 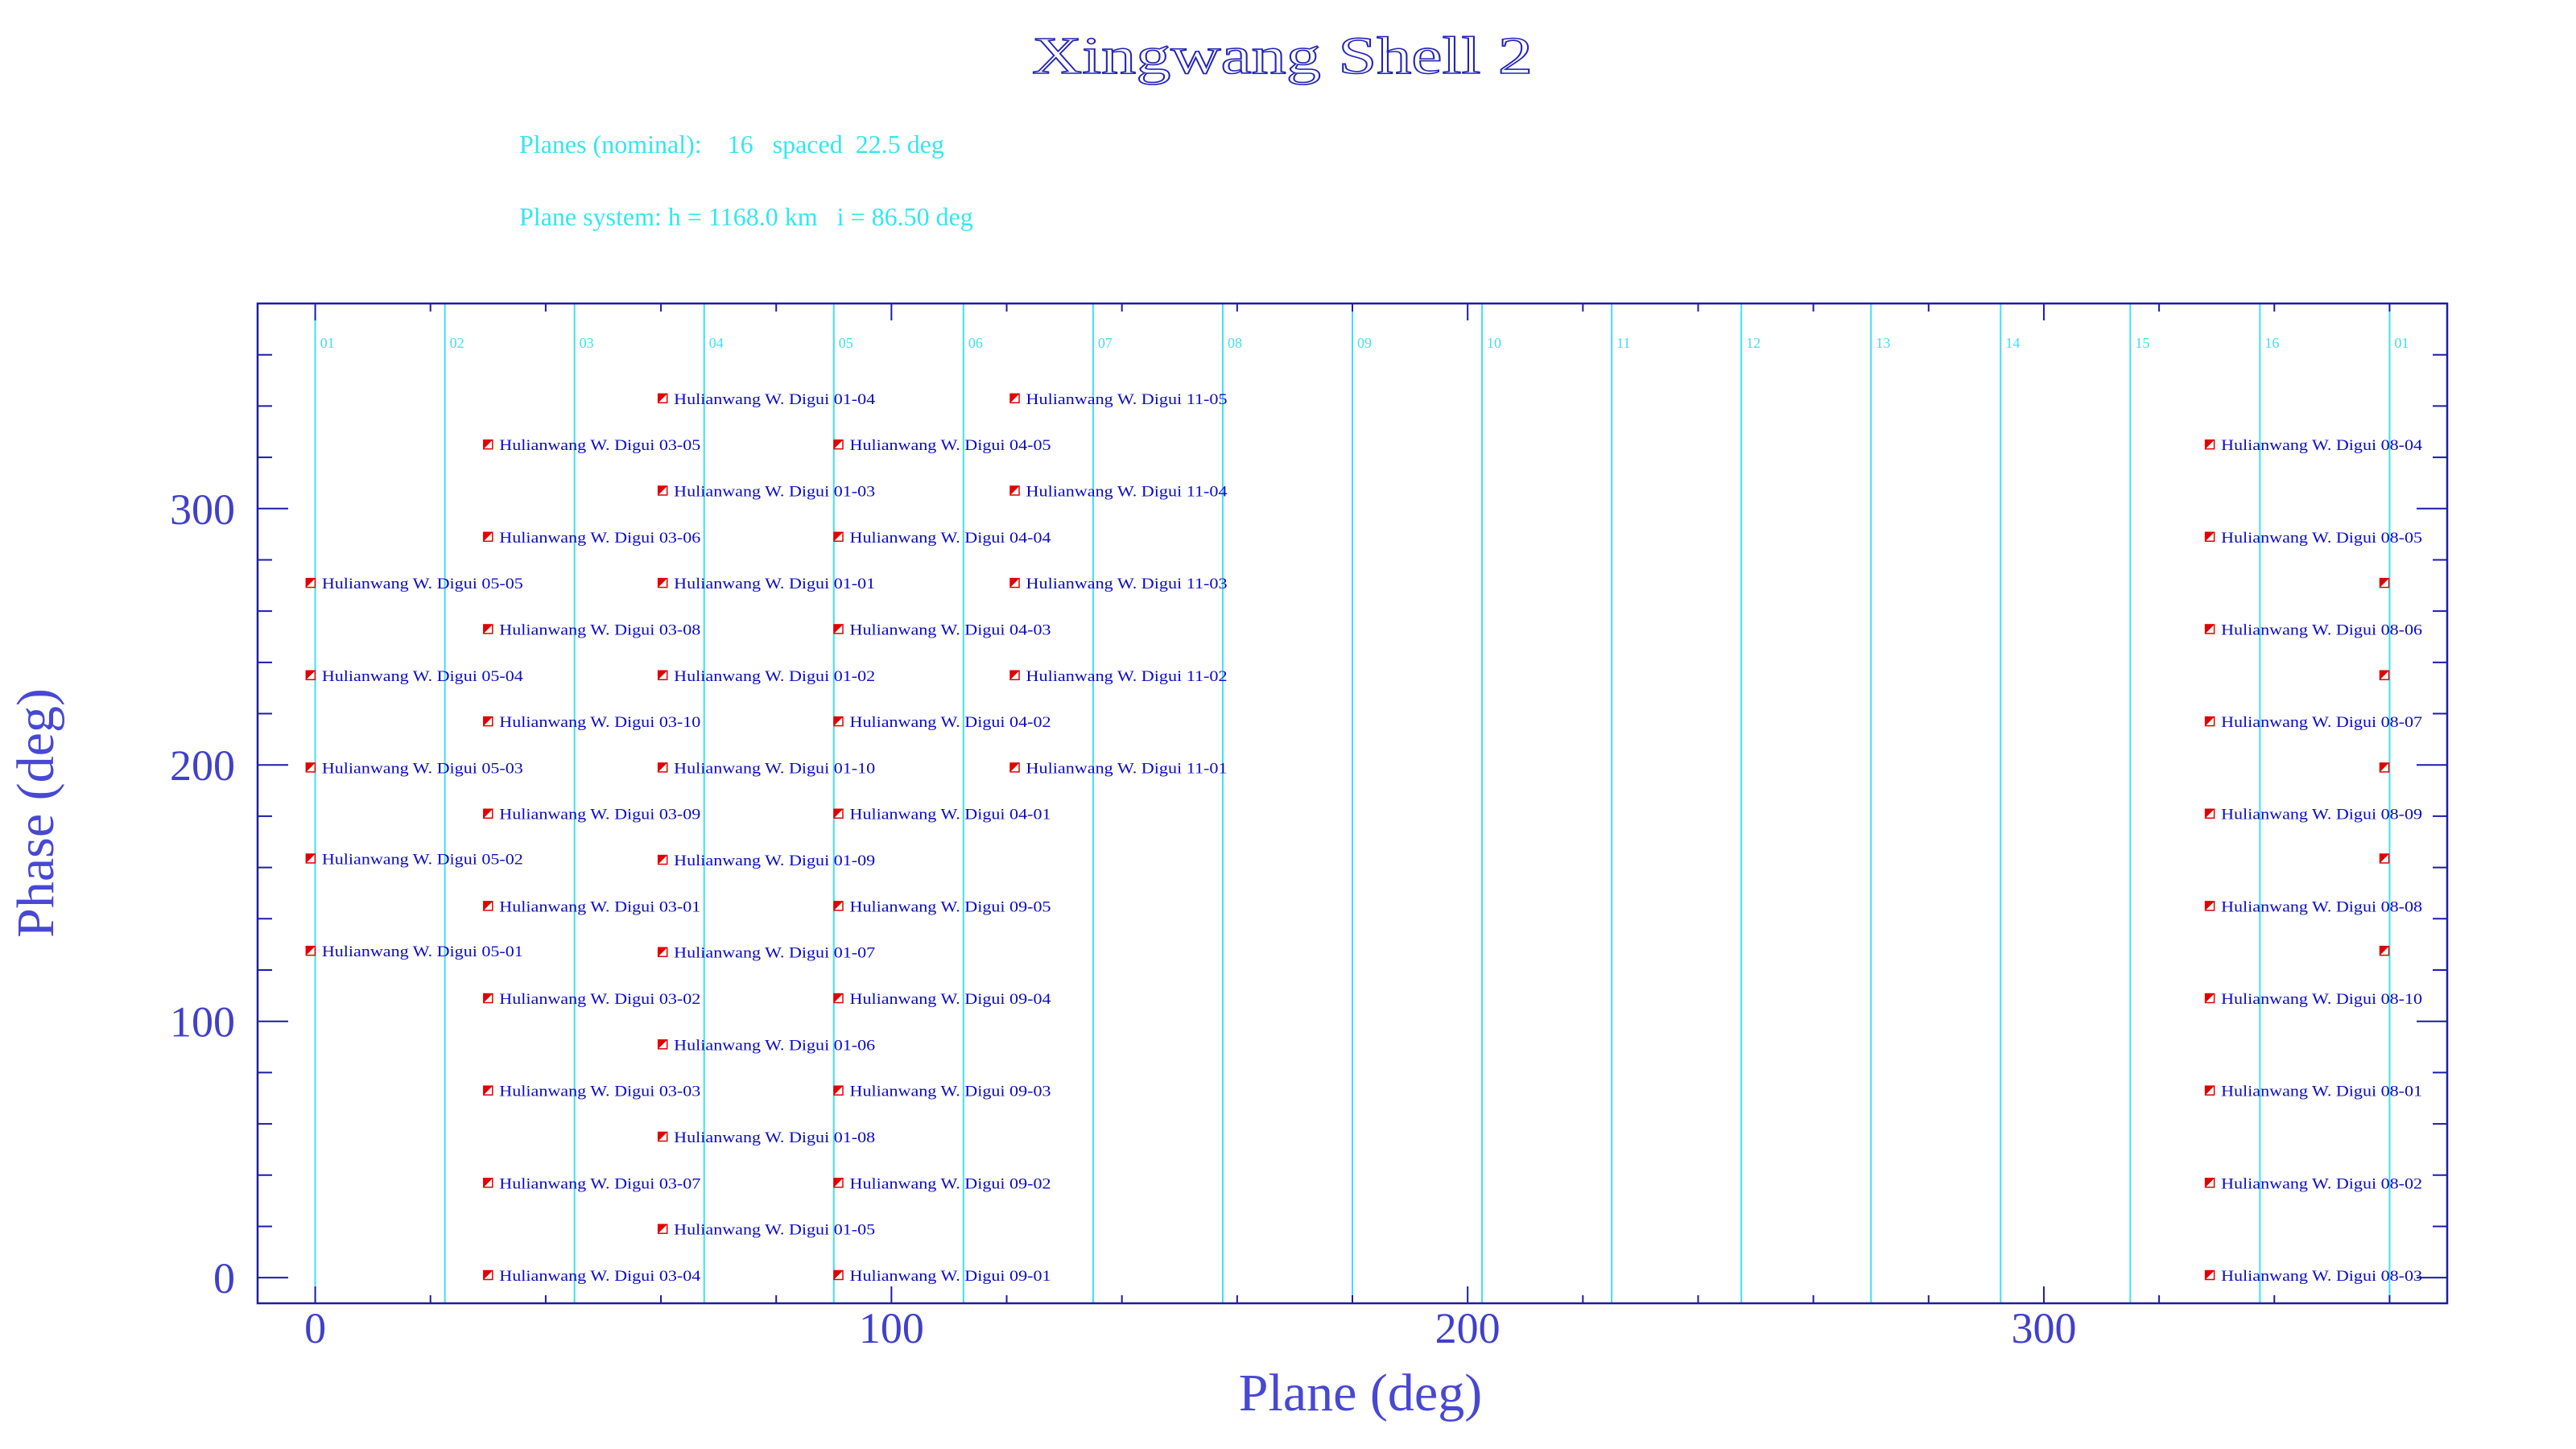 I want to click on satellite-point: Hulianwang W. Digui 05-02, so click(x=414, y=859).